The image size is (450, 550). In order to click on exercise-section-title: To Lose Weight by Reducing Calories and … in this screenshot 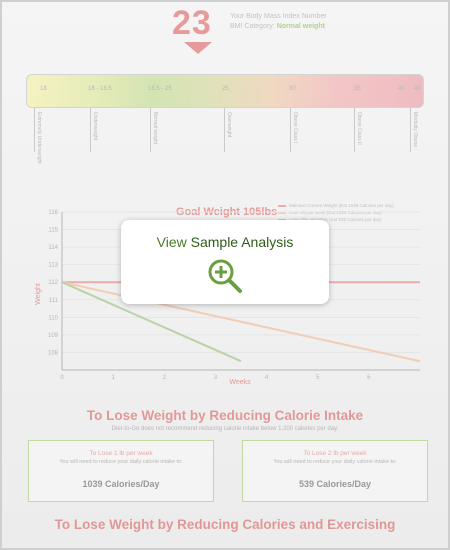, I will do `click(225, 524)`.